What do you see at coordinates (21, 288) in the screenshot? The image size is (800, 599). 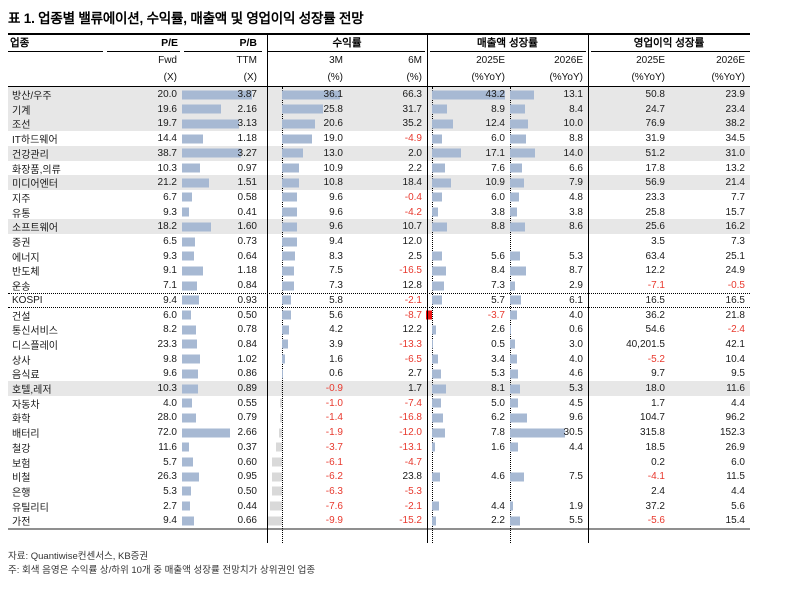 I see `cell-sector-name: 운송` at bounding box center [21, 288].